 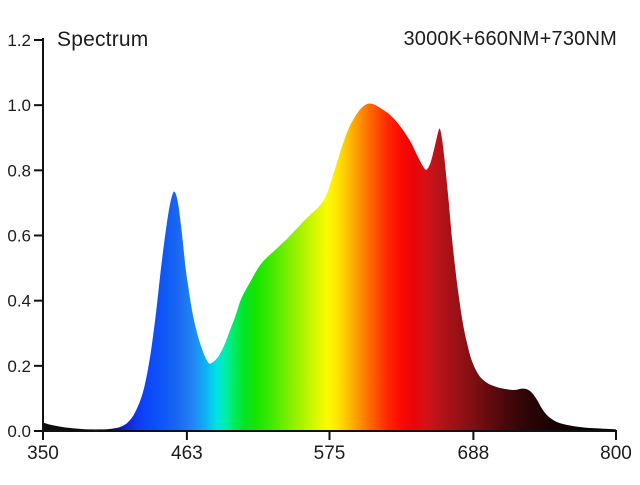 What do you see at coordinates (19, 431) in the screenshot?
I see `y-tick-label: 0.0` at bounding box center [19, 431].